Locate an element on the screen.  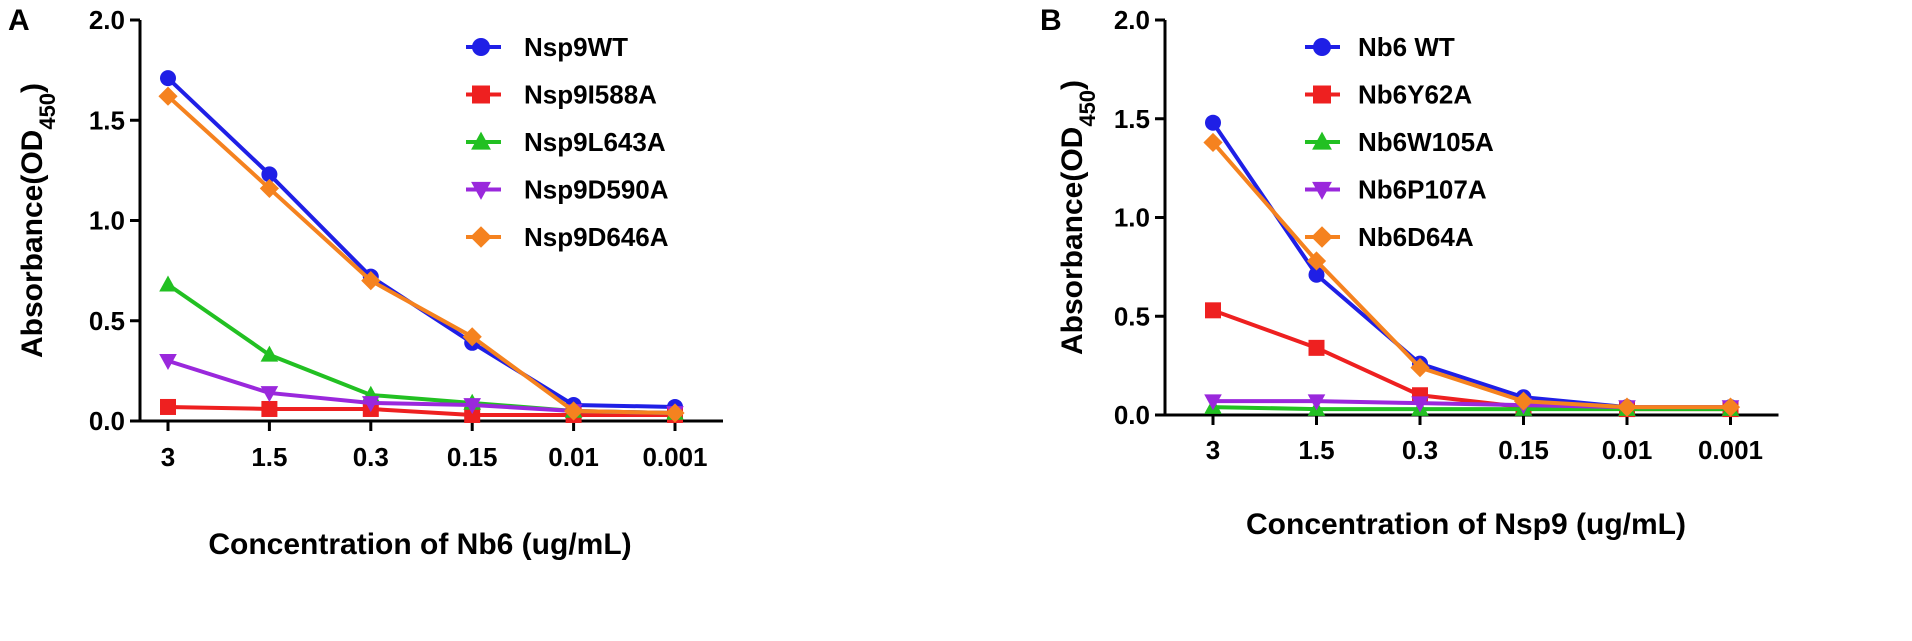
legend-item: Nsp9WT is located at coordinates (547, 47).